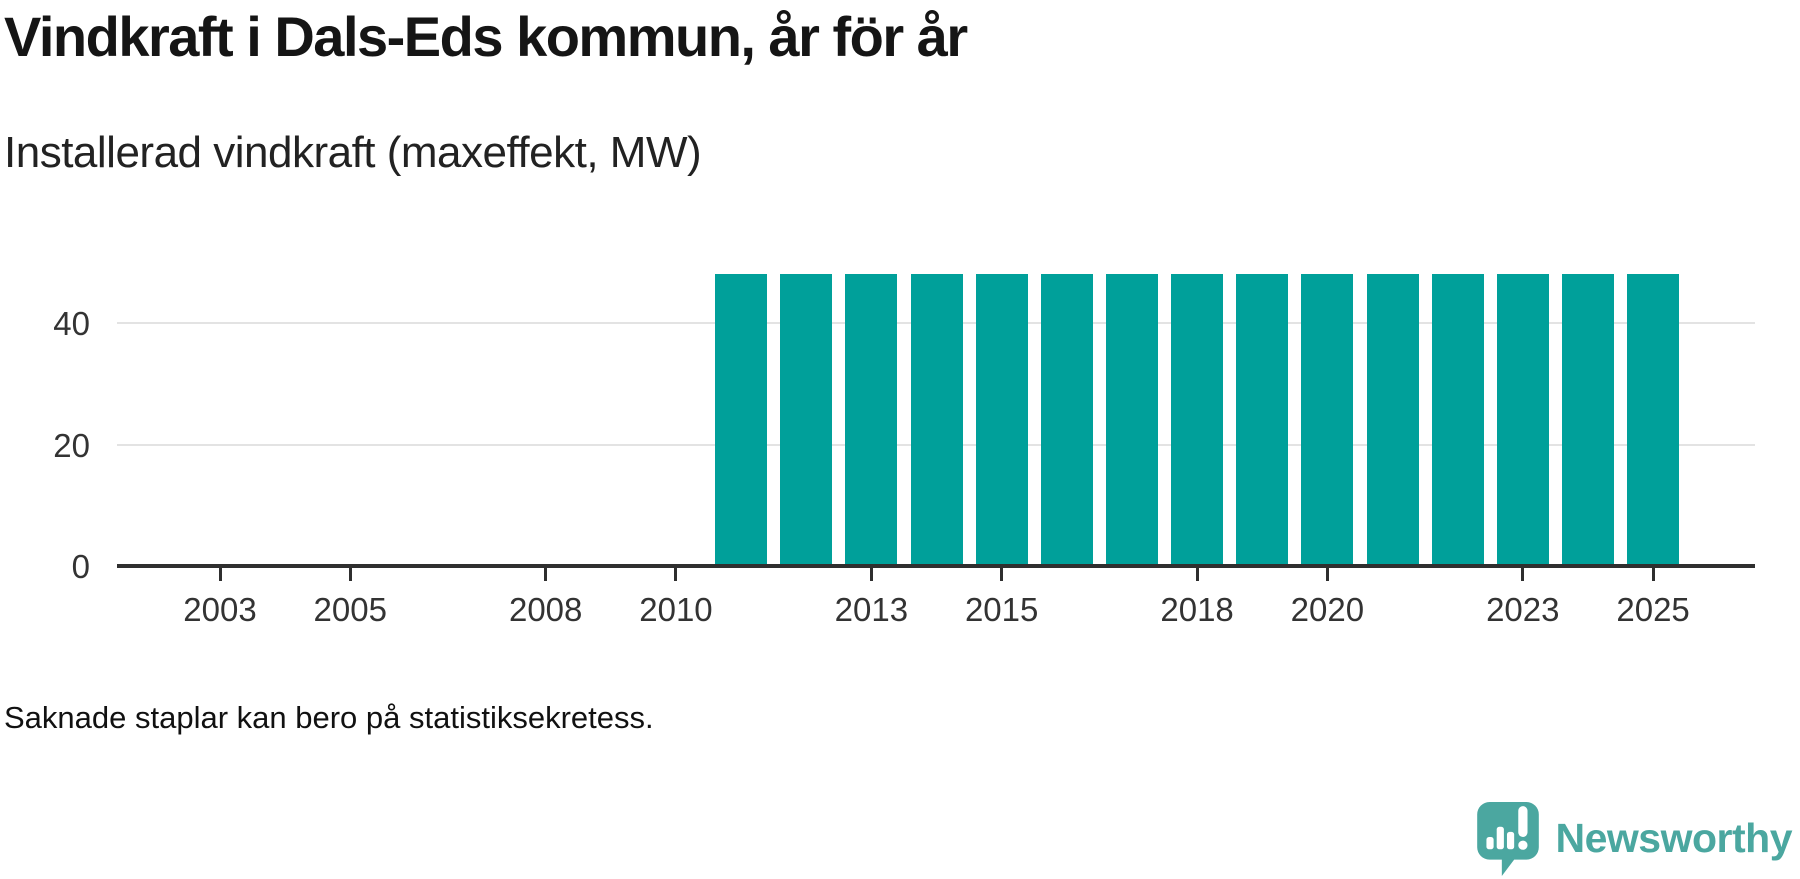  I want to click on brand-name: Newsworthy, so click(1674, 837).